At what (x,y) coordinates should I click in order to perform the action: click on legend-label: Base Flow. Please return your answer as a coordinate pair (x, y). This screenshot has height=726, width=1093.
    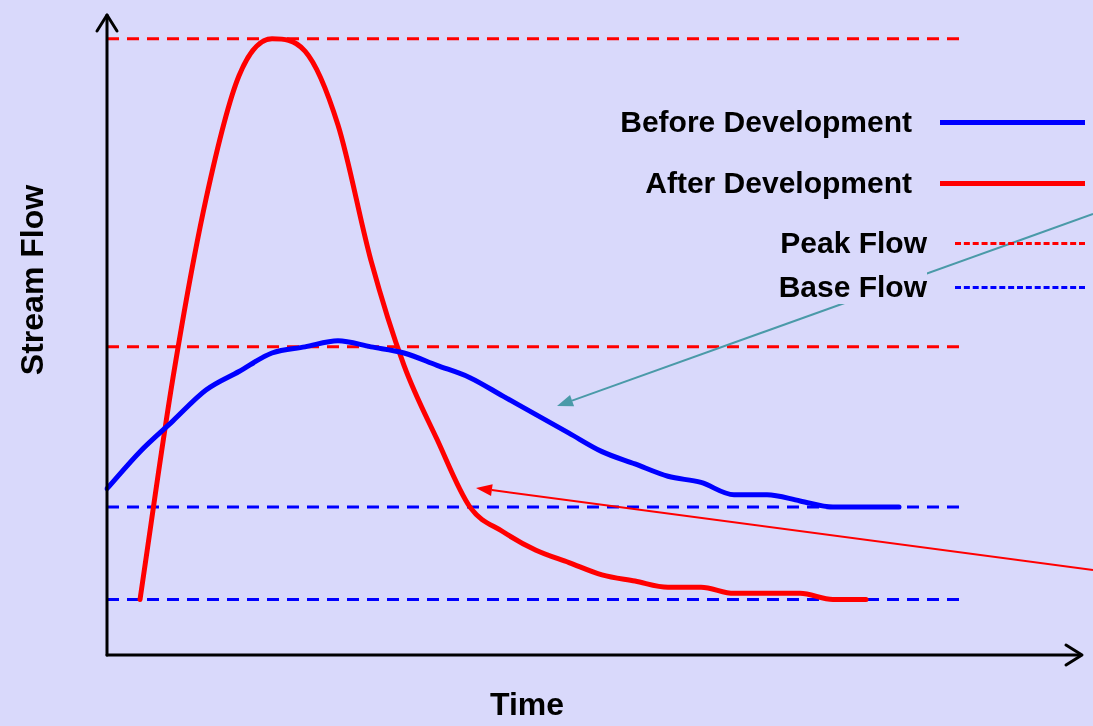
    Looking at the image, I should click on (852, 287).